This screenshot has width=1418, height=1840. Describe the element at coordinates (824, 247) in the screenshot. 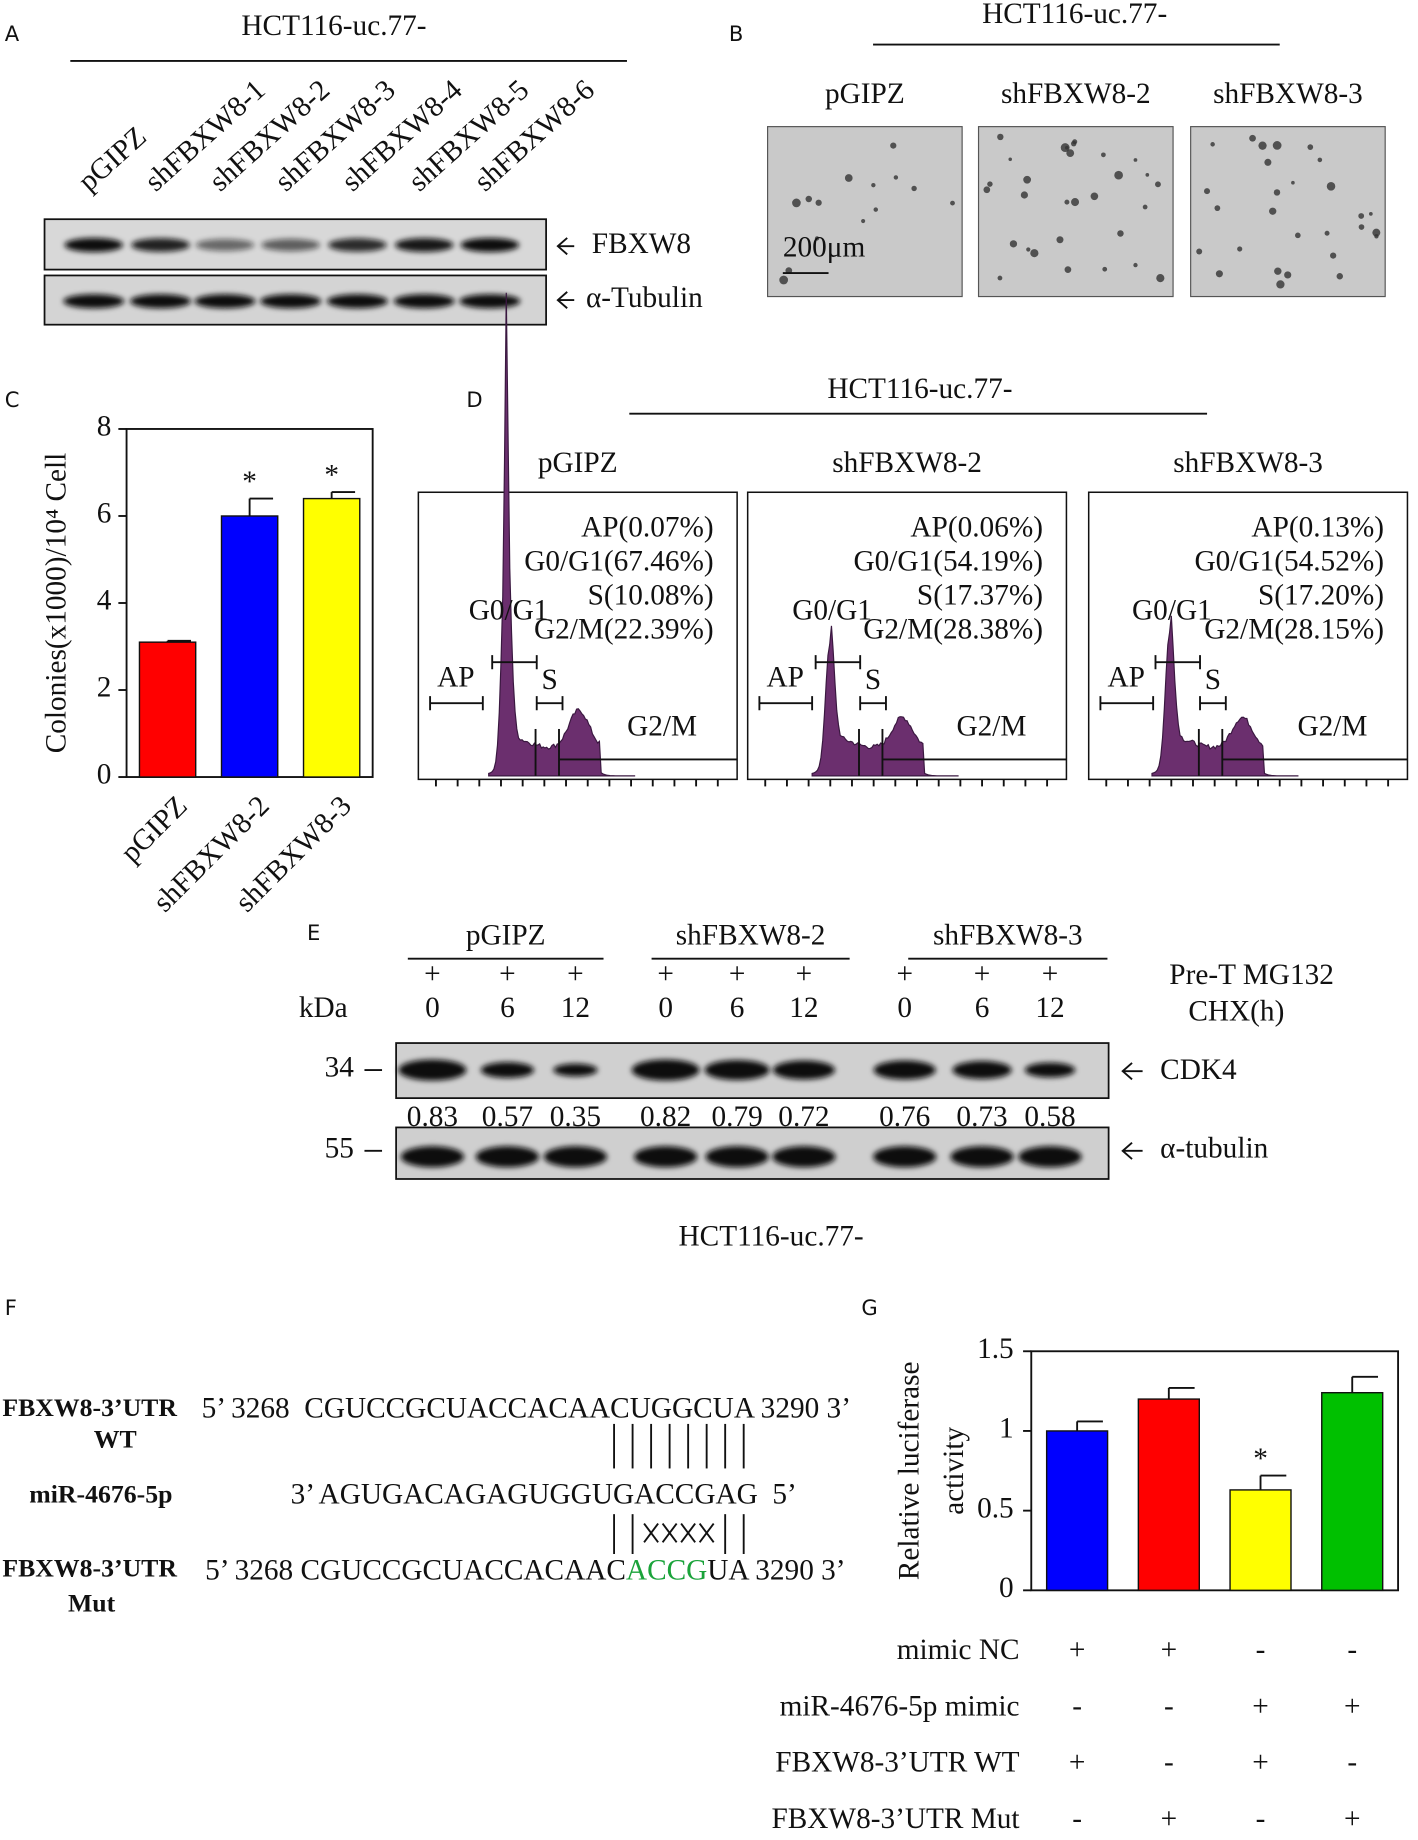

I see `scale-bar-label: 200μm` at that location.